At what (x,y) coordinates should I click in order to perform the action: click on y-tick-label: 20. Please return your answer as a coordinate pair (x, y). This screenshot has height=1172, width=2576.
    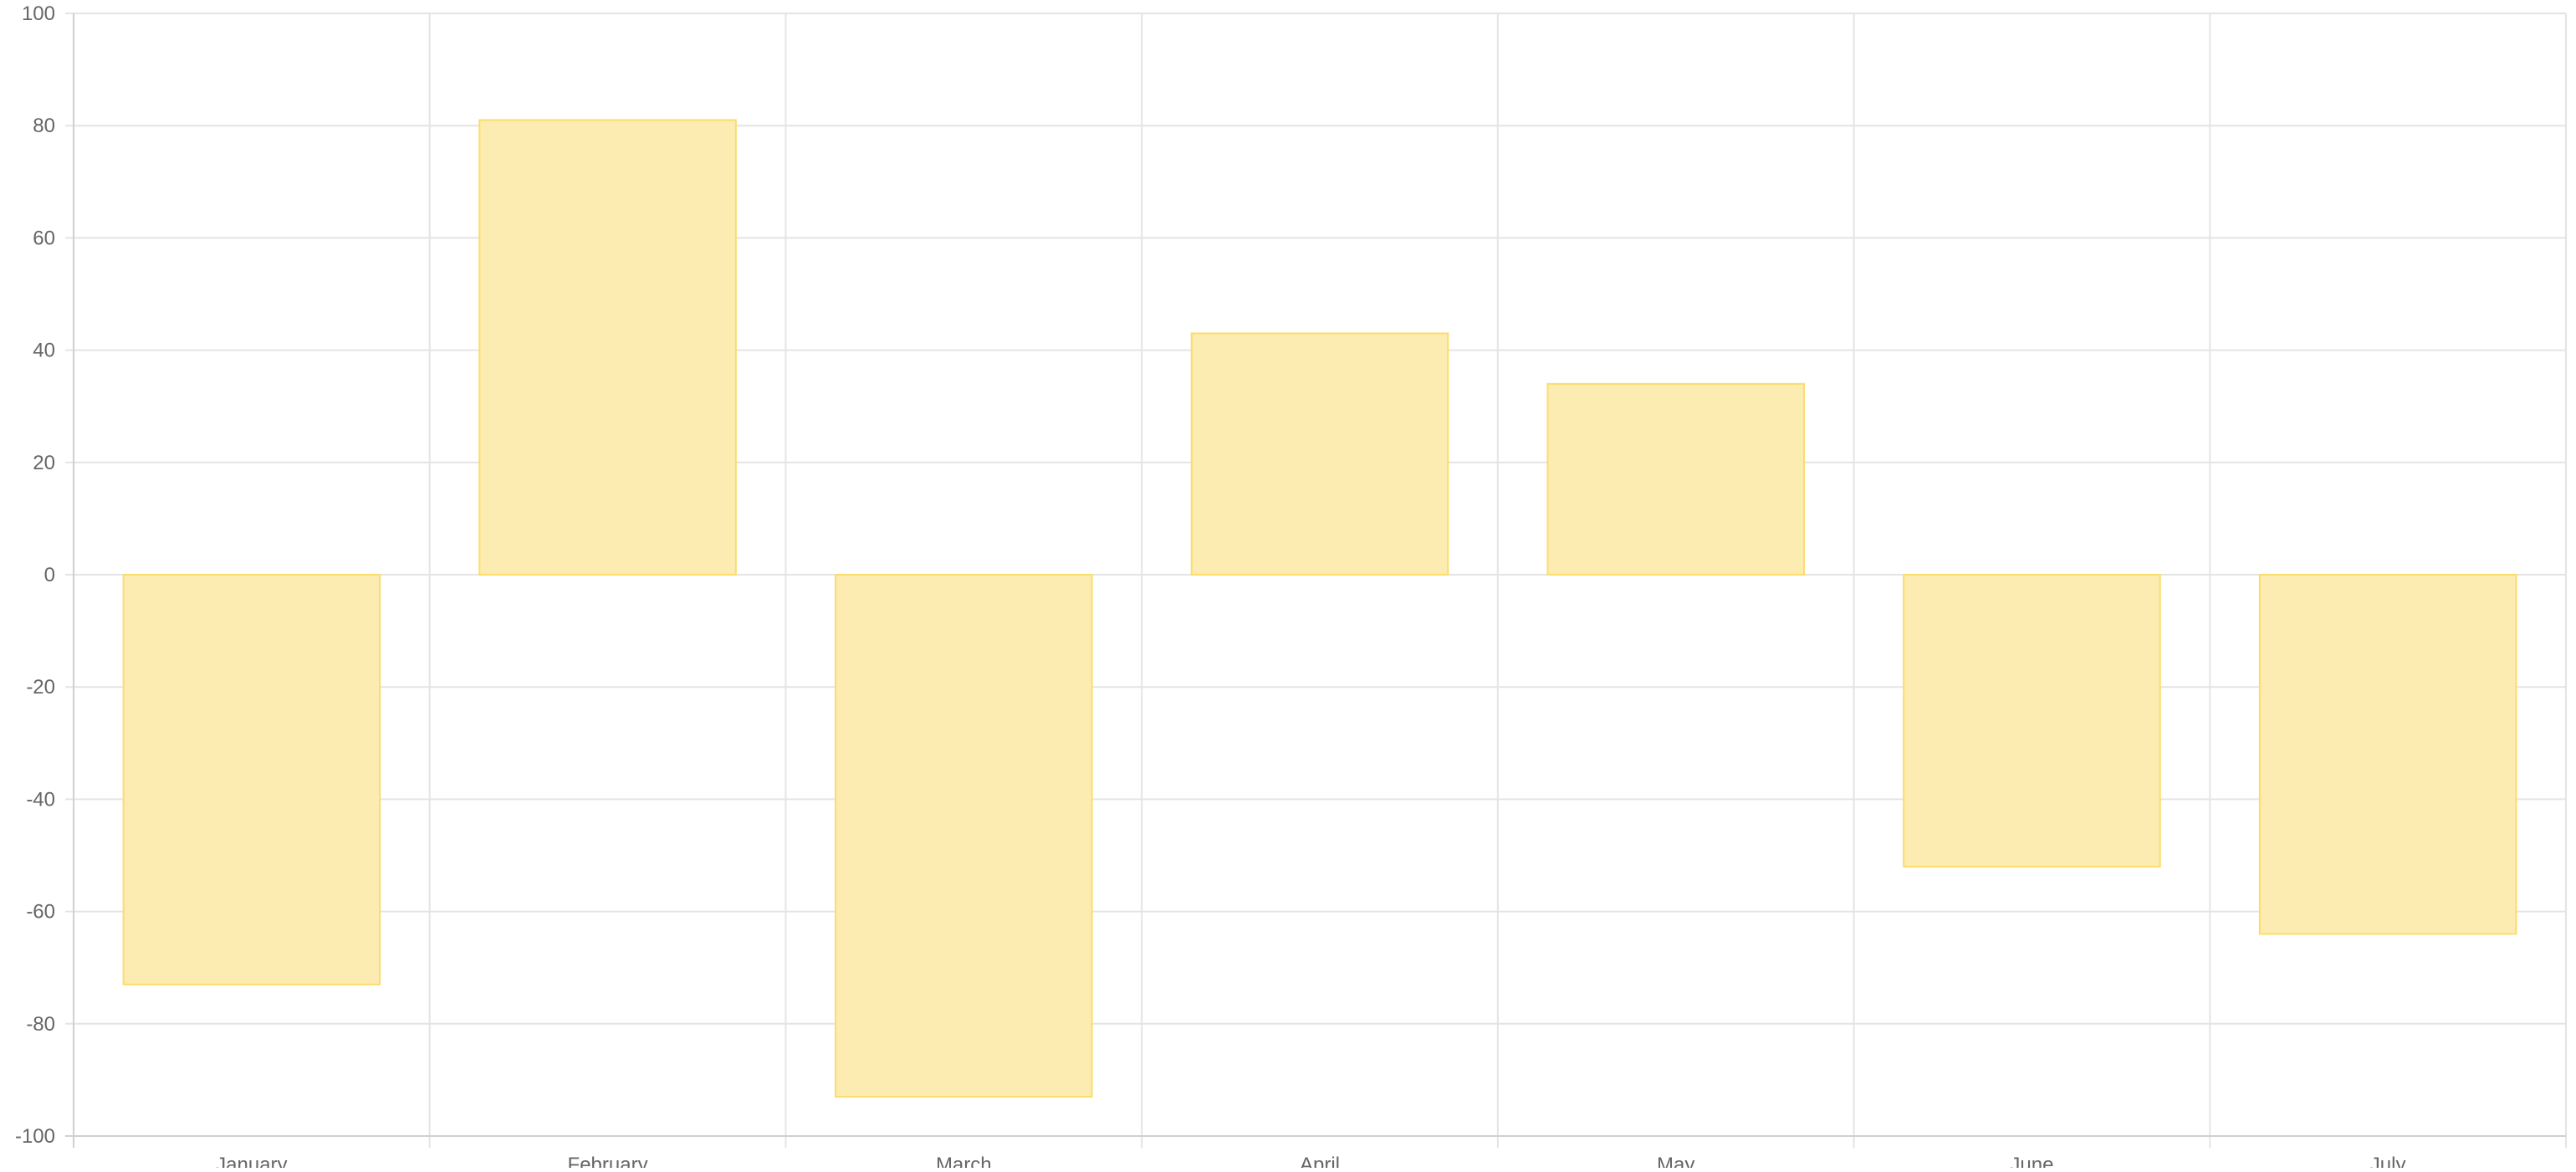
    Looking at the image, I should click on (44, 463).